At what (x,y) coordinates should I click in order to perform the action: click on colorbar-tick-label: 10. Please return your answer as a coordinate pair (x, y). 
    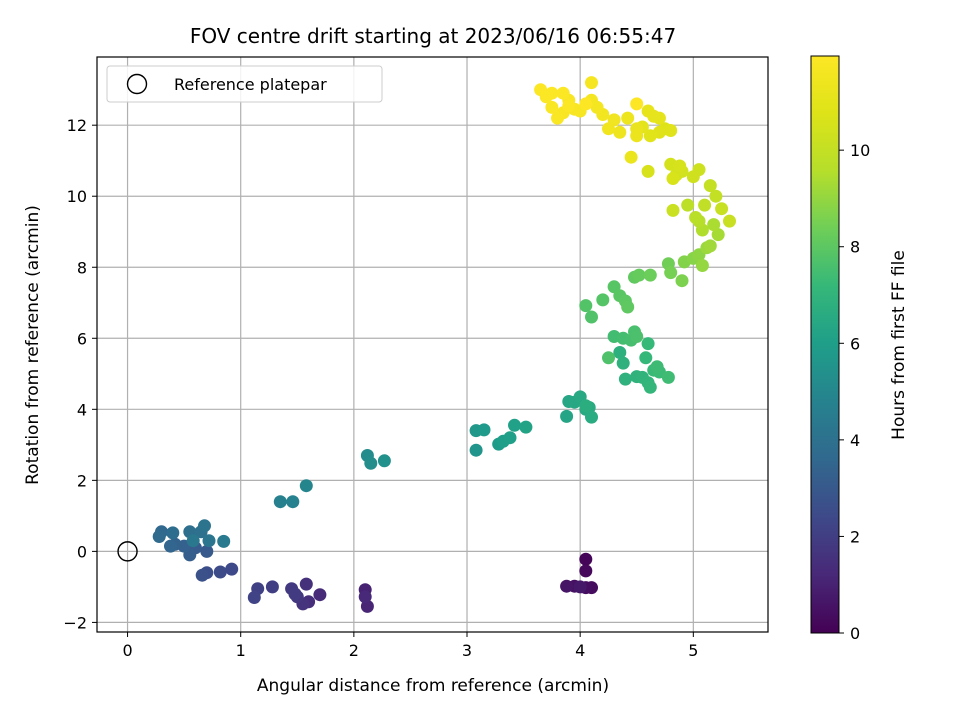
    Looking at the image, I should click on (860, 150).